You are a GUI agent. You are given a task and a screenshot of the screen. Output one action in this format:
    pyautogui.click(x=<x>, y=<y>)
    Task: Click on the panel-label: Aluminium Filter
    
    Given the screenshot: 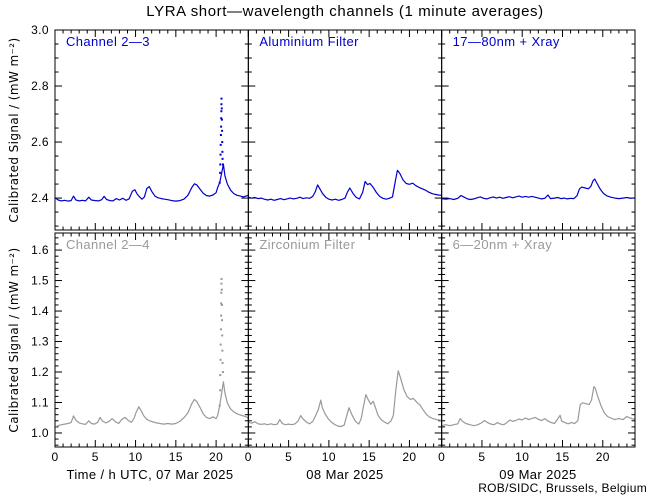 What is the action you would take?
    pyautogui.click(x=309, y=41)
    